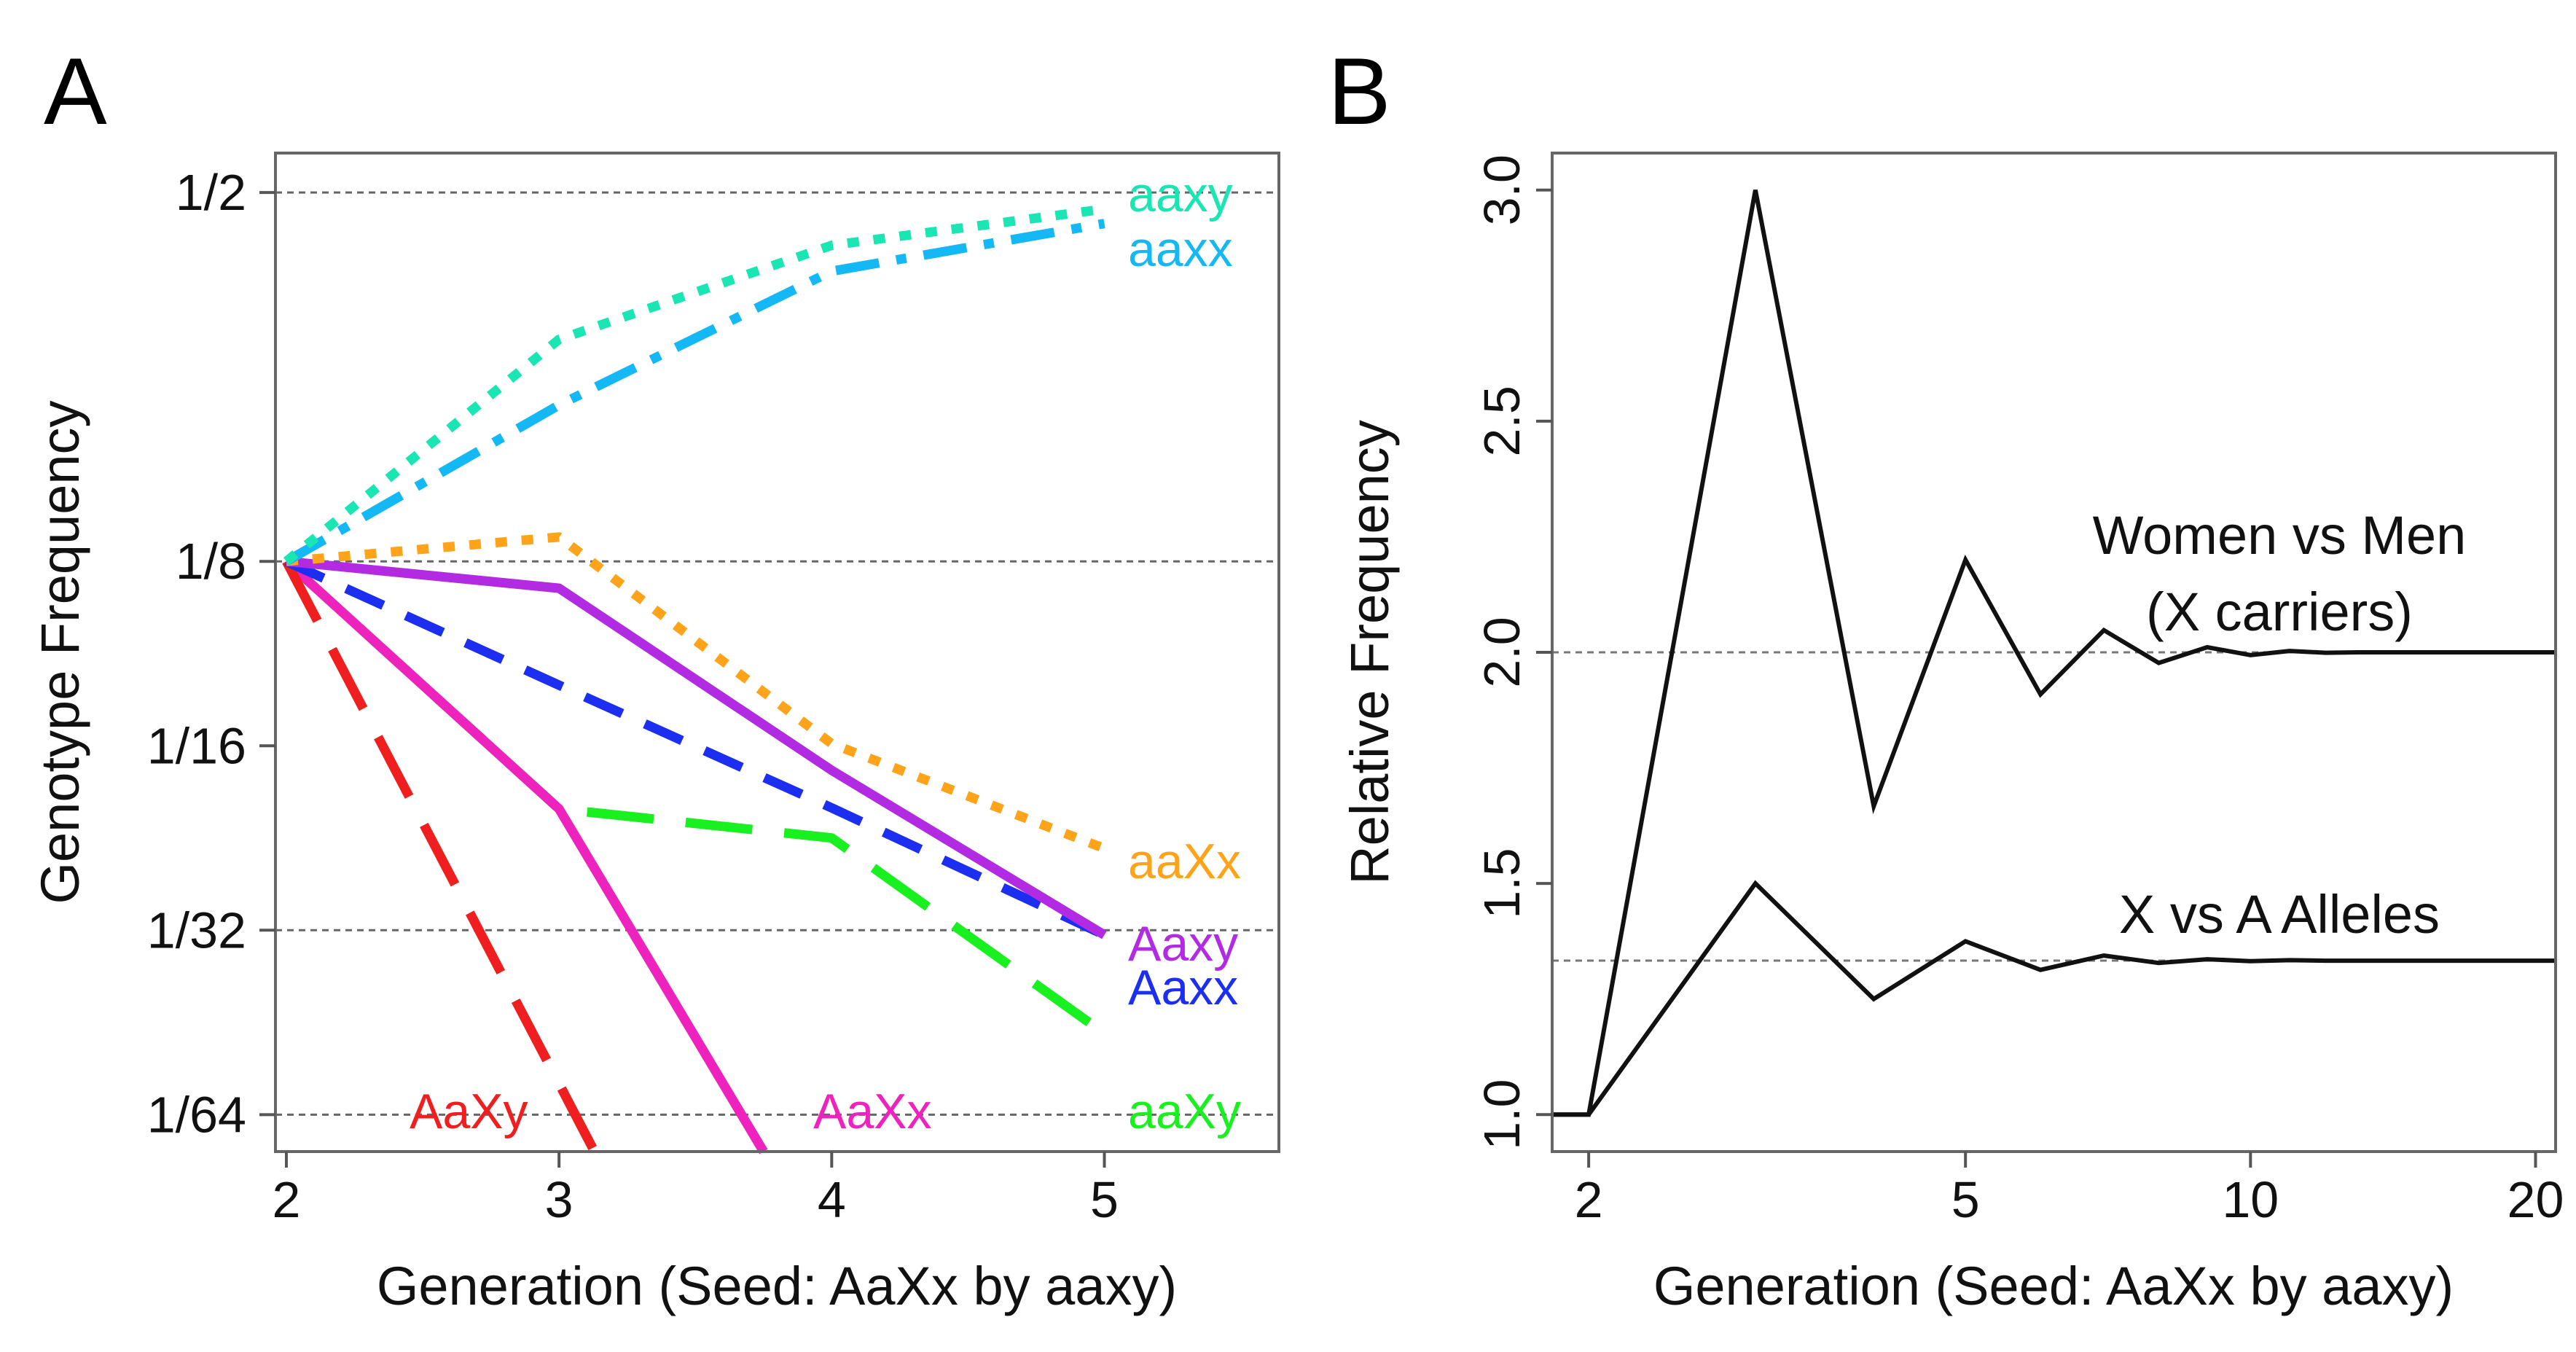 The width and height of the screenshot is (2576, 1352). What do you see at coordinates (1184, 1111) in the screenshot?
I see `series-label-aaXy: aaXy` at bounding box center [1184, 1111].